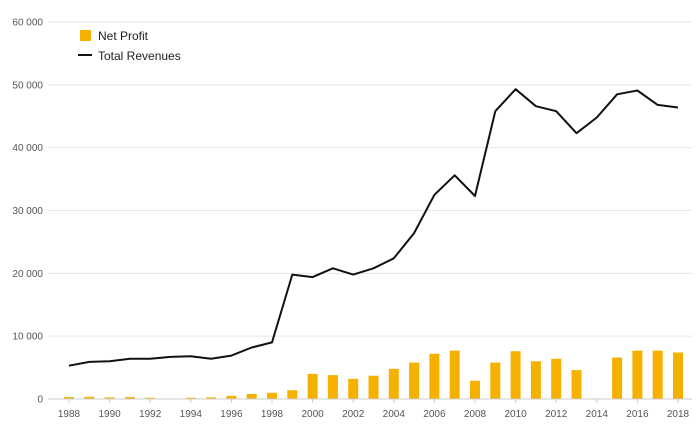 This screenshot has width=700, height=433. Describe the element at coordinates (85, 35) in the screenshot. I see `legend-net-profit-swatch` at that location.